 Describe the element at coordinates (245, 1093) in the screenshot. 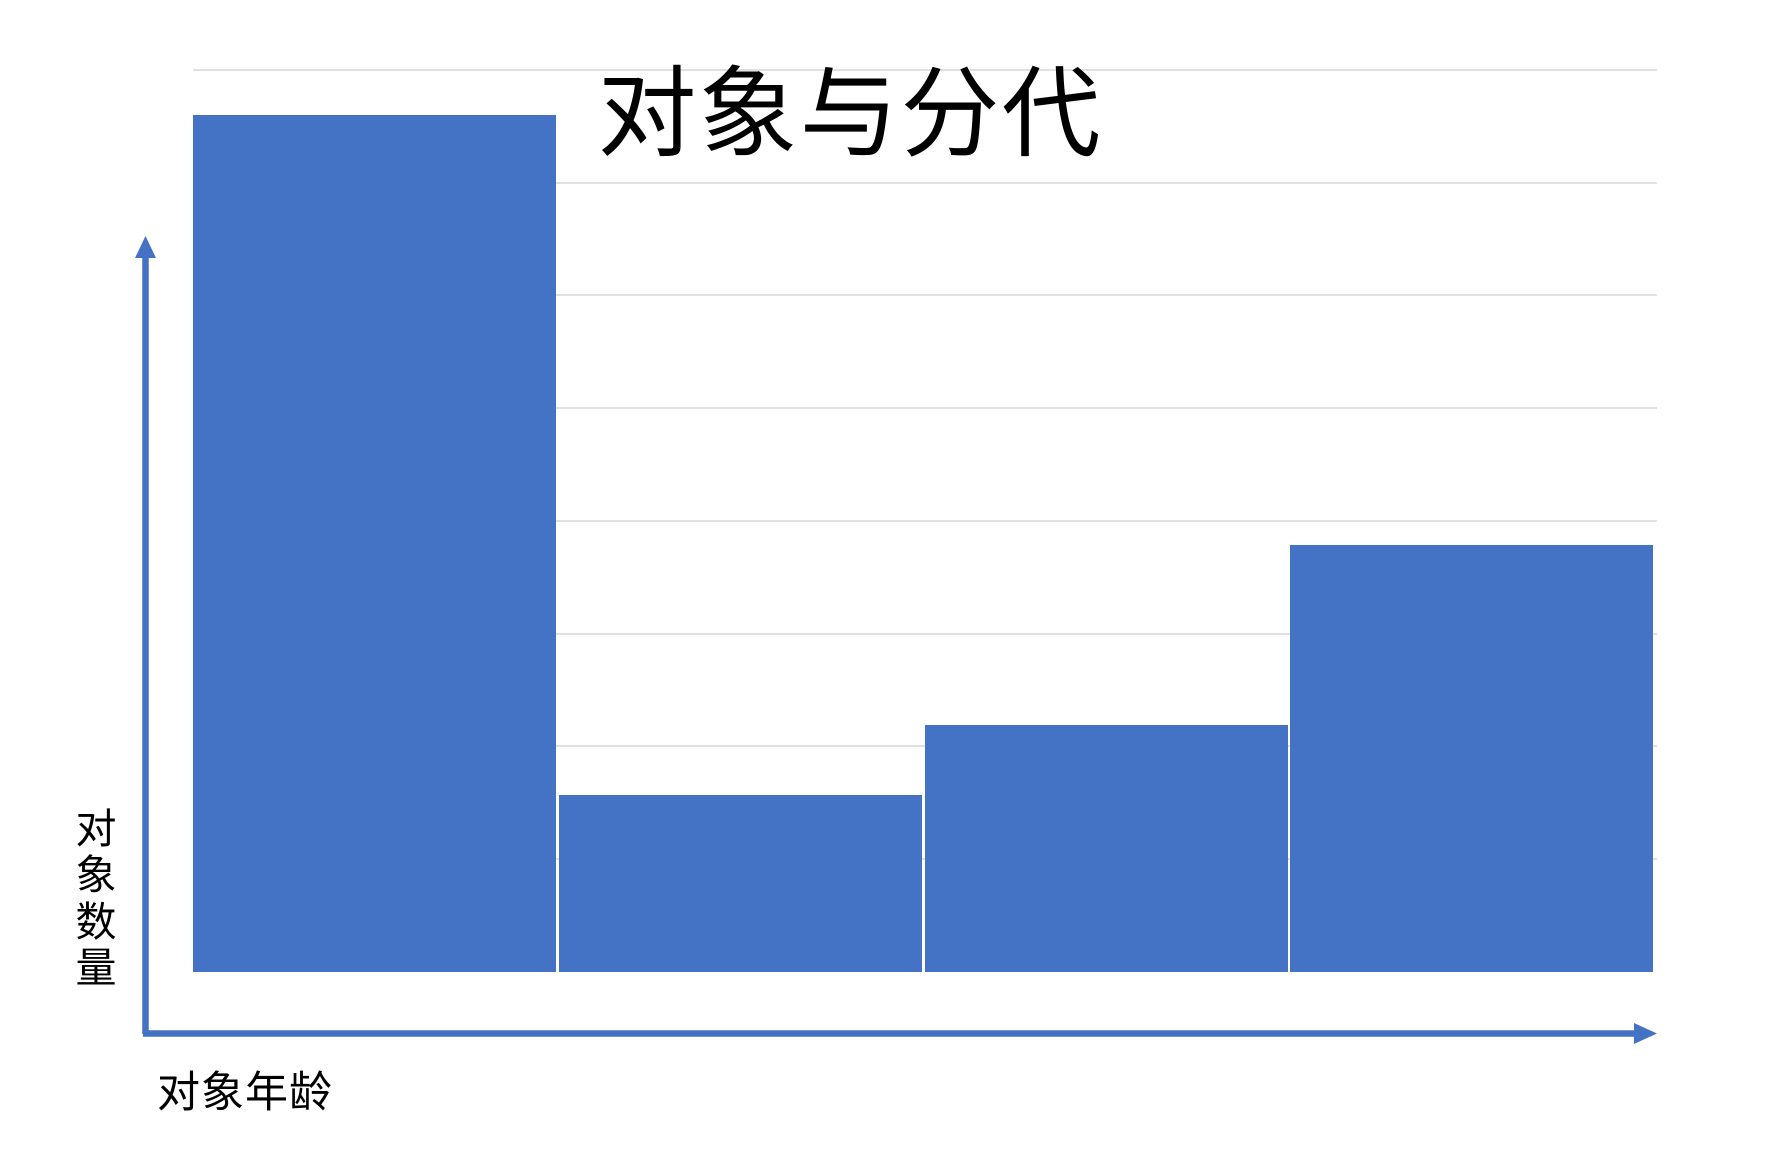

I see `x-axis-label: 对象年龄` at that location.